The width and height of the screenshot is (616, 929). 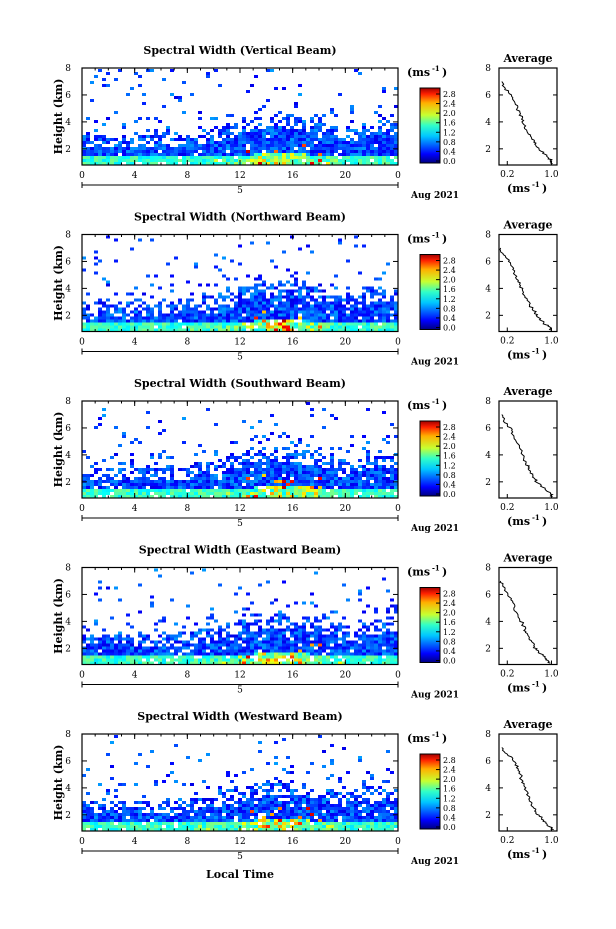 What do you see at coordinates (488, 483) in the screenshot?
I see `average-y-tick-label: 2` at bounding box center [488, 483].